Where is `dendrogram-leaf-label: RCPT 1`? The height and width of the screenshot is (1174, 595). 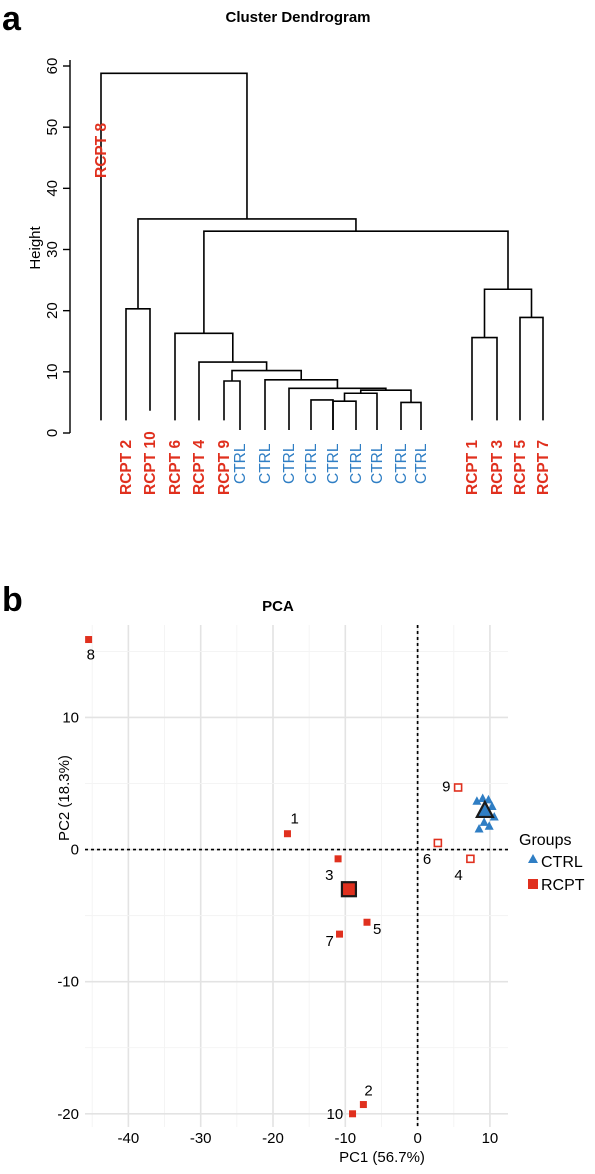 dendrogram-leaf-label: RCPT 1 is located at coordinates (472, 468).